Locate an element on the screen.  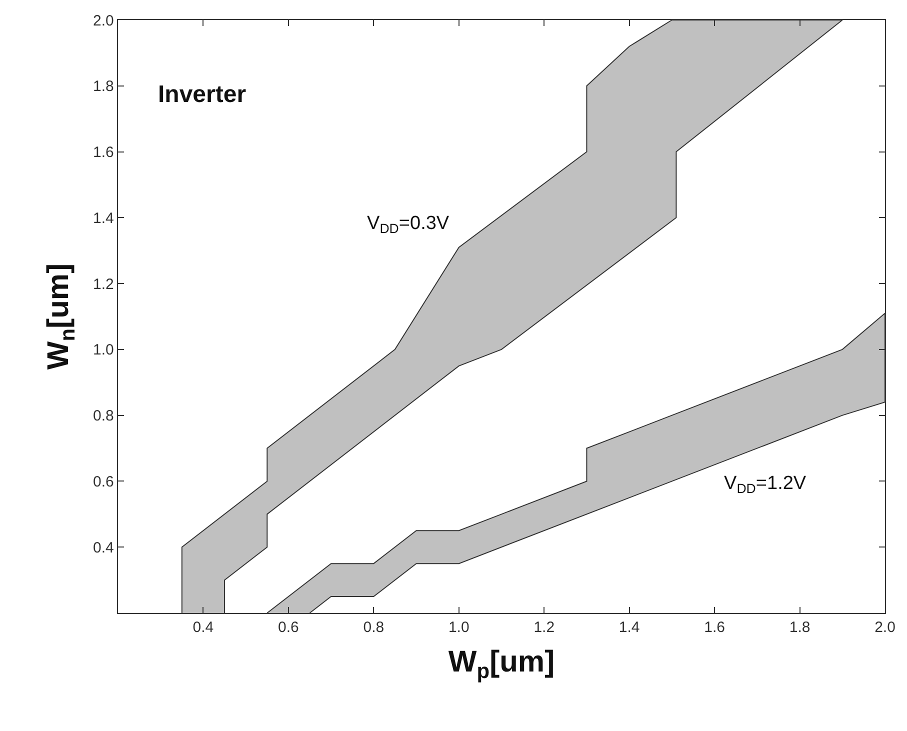
y-tick-label: 1.8 is located at coordinates (103, 87).